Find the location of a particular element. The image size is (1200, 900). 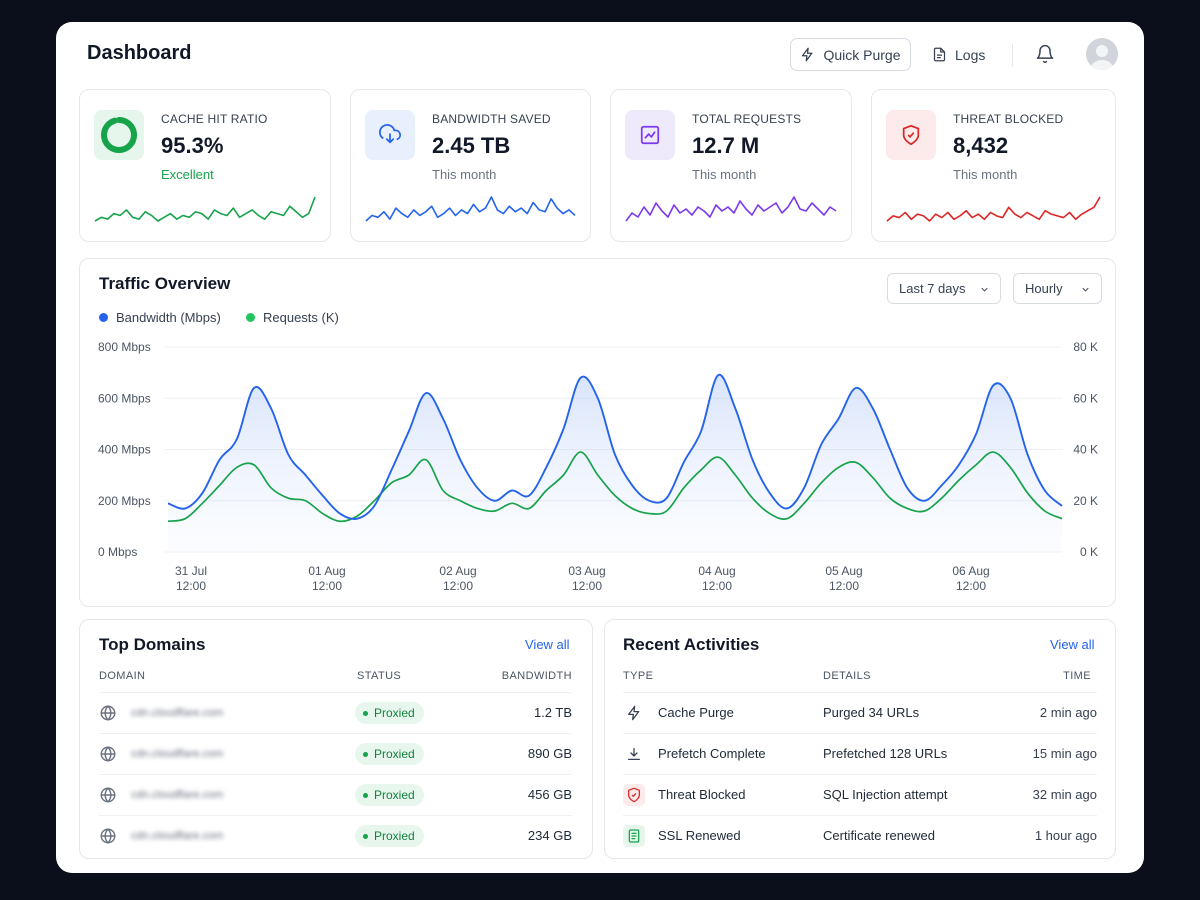

traffic-overview-title: Traffic Overview is located at coordinates (165, 283).